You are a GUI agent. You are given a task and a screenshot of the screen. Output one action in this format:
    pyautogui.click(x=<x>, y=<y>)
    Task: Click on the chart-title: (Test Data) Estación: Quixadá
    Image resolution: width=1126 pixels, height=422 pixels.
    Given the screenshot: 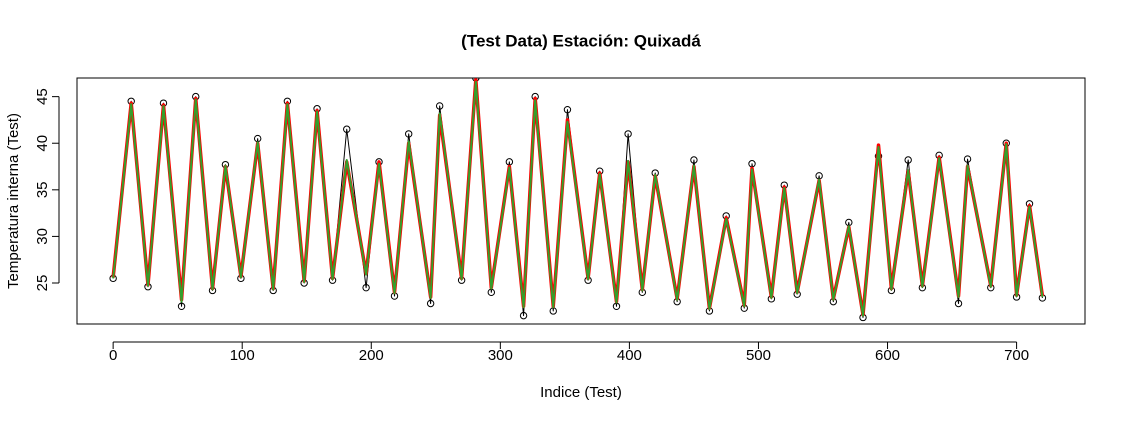 What is the action you would take?
    pyautogui.click(x=581, y=40)
    